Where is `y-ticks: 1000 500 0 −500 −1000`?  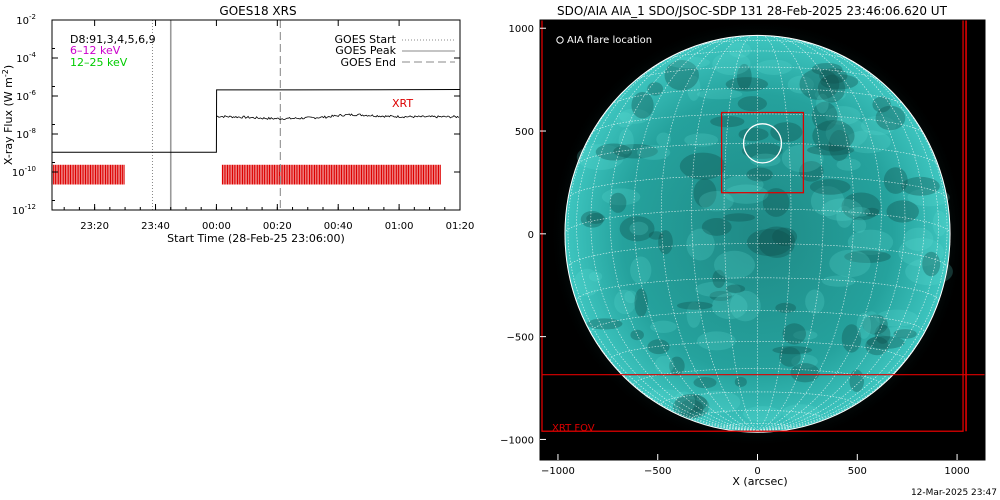 y-ticks: 1000 500 0 −500 −1000 is located at coordinates (523, 235).